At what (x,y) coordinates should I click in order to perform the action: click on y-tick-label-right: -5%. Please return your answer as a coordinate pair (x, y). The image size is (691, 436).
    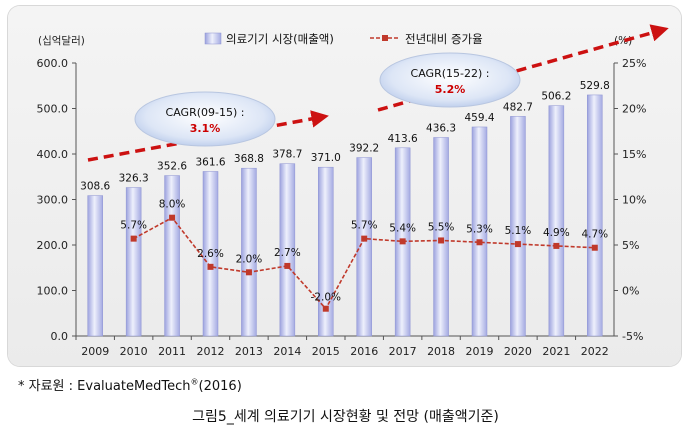
    Looking at the image, I should click on (632, 336).